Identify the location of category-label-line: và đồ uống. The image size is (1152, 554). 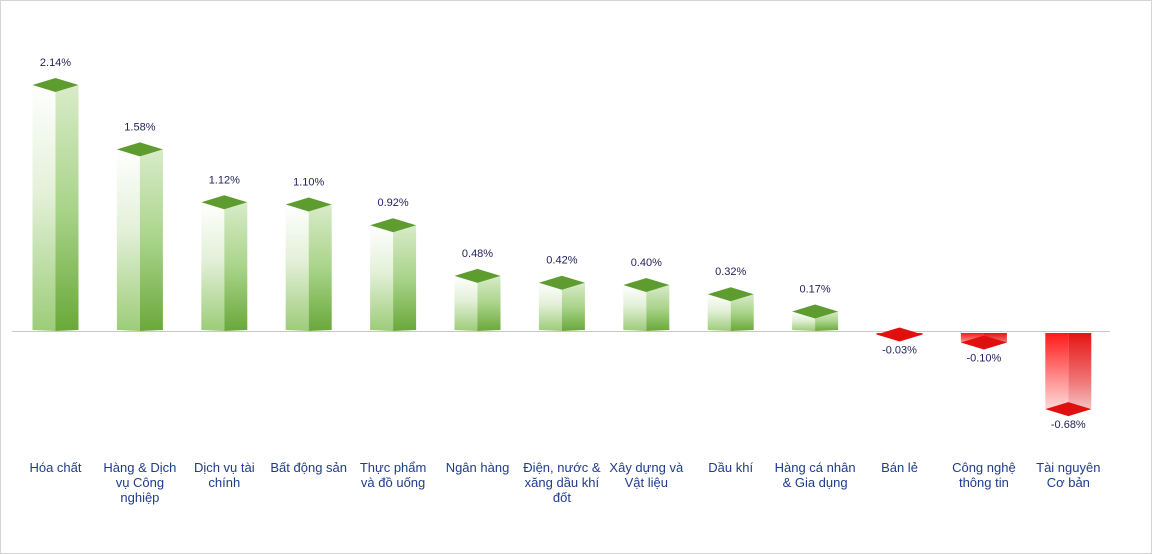
(393, 482).